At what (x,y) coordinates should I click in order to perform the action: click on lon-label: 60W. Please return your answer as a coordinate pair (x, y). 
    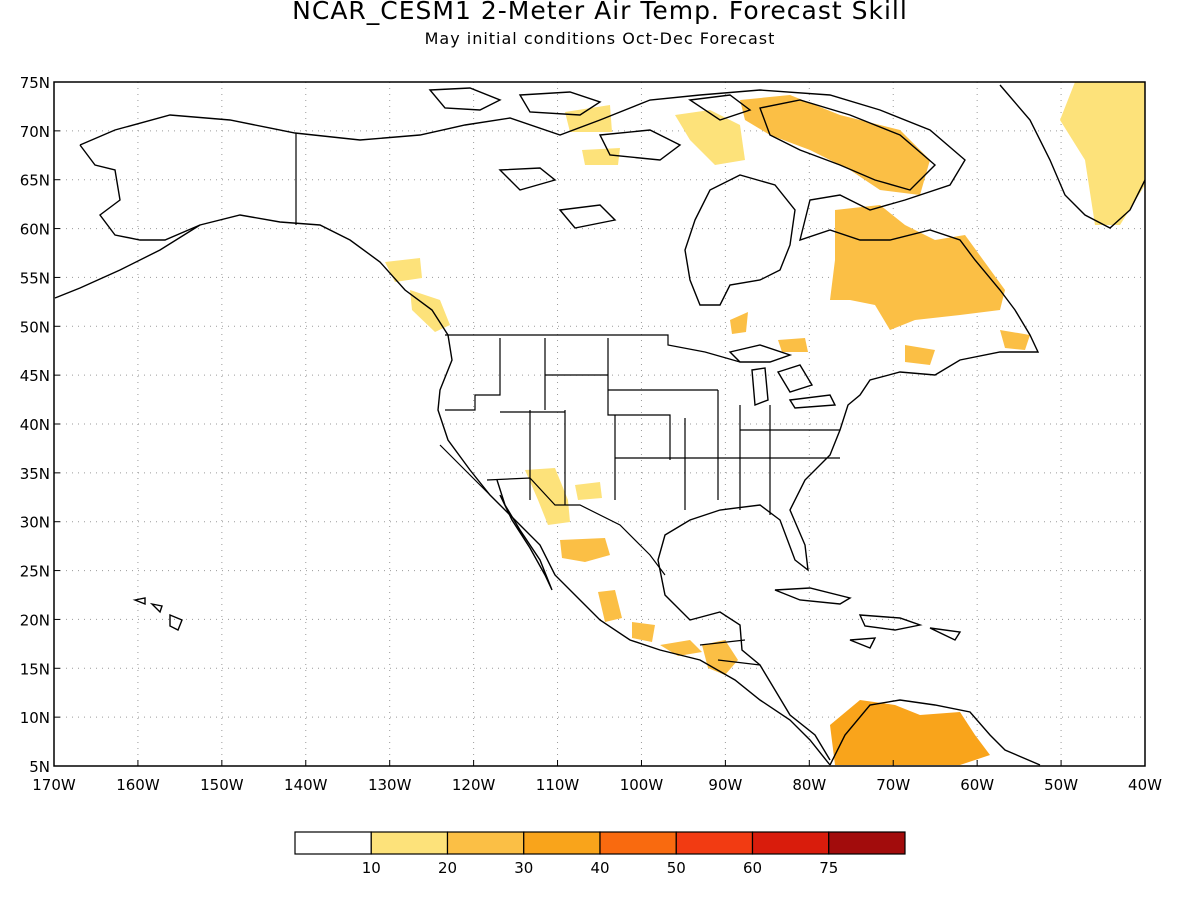
    Looking at the image, I should click on (977, 785).